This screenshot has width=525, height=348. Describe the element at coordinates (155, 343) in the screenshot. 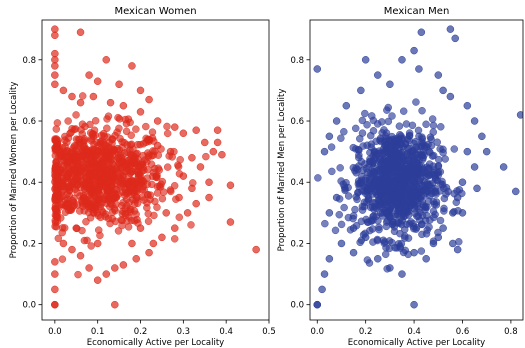

I see `women-x-axis-label: Economically Active per Locality` at that location.